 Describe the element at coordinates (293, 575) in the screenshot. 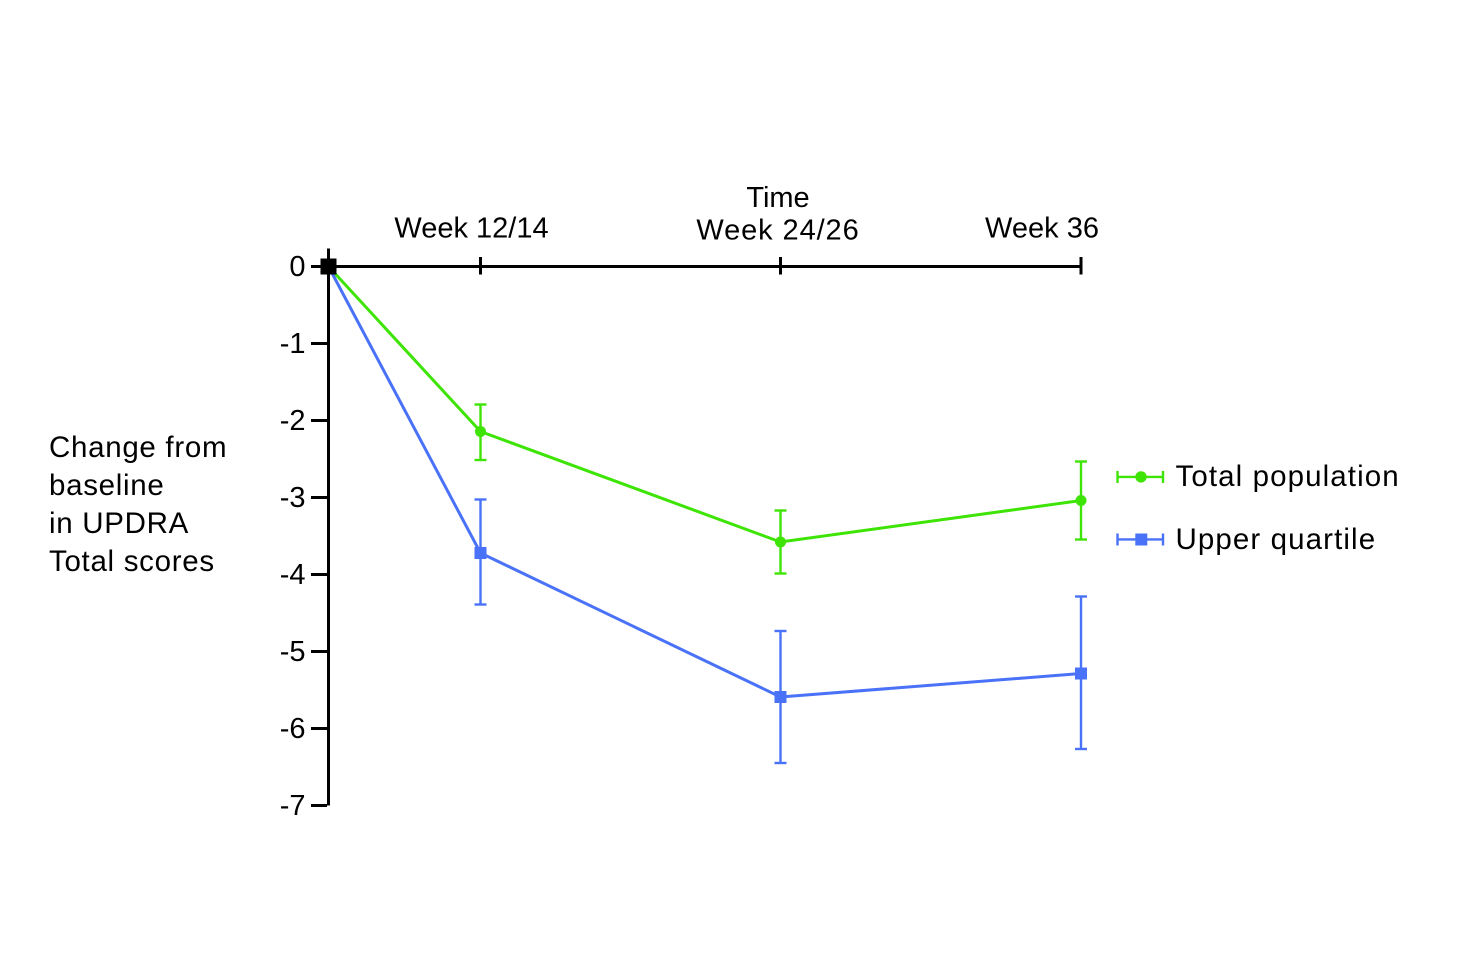

I see `svg-text: -4` at that location.